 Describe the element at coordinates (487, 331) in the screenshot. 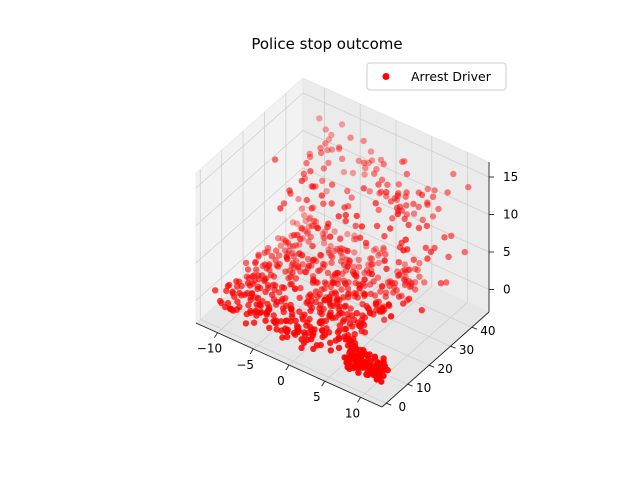

I see `y-tick-label: 40` at that location.